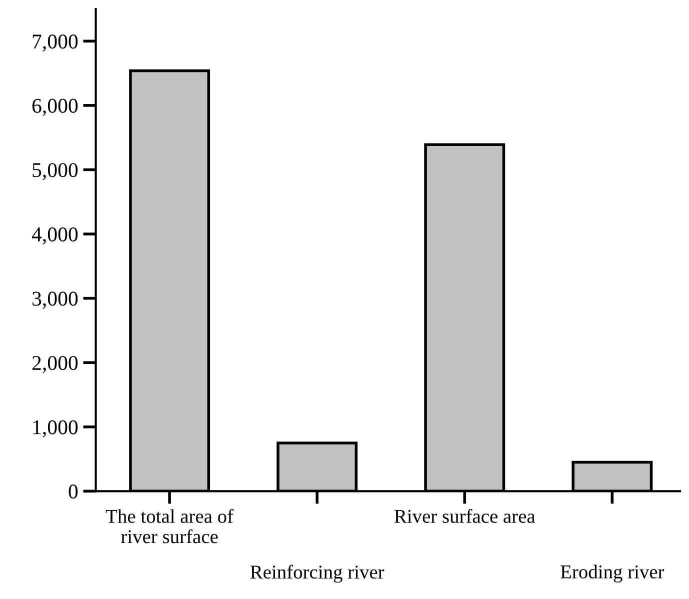  Describe the element at coordinates (170, 526) in the screenshot. I see `x-tick-label: The total area of river surface` at that location.